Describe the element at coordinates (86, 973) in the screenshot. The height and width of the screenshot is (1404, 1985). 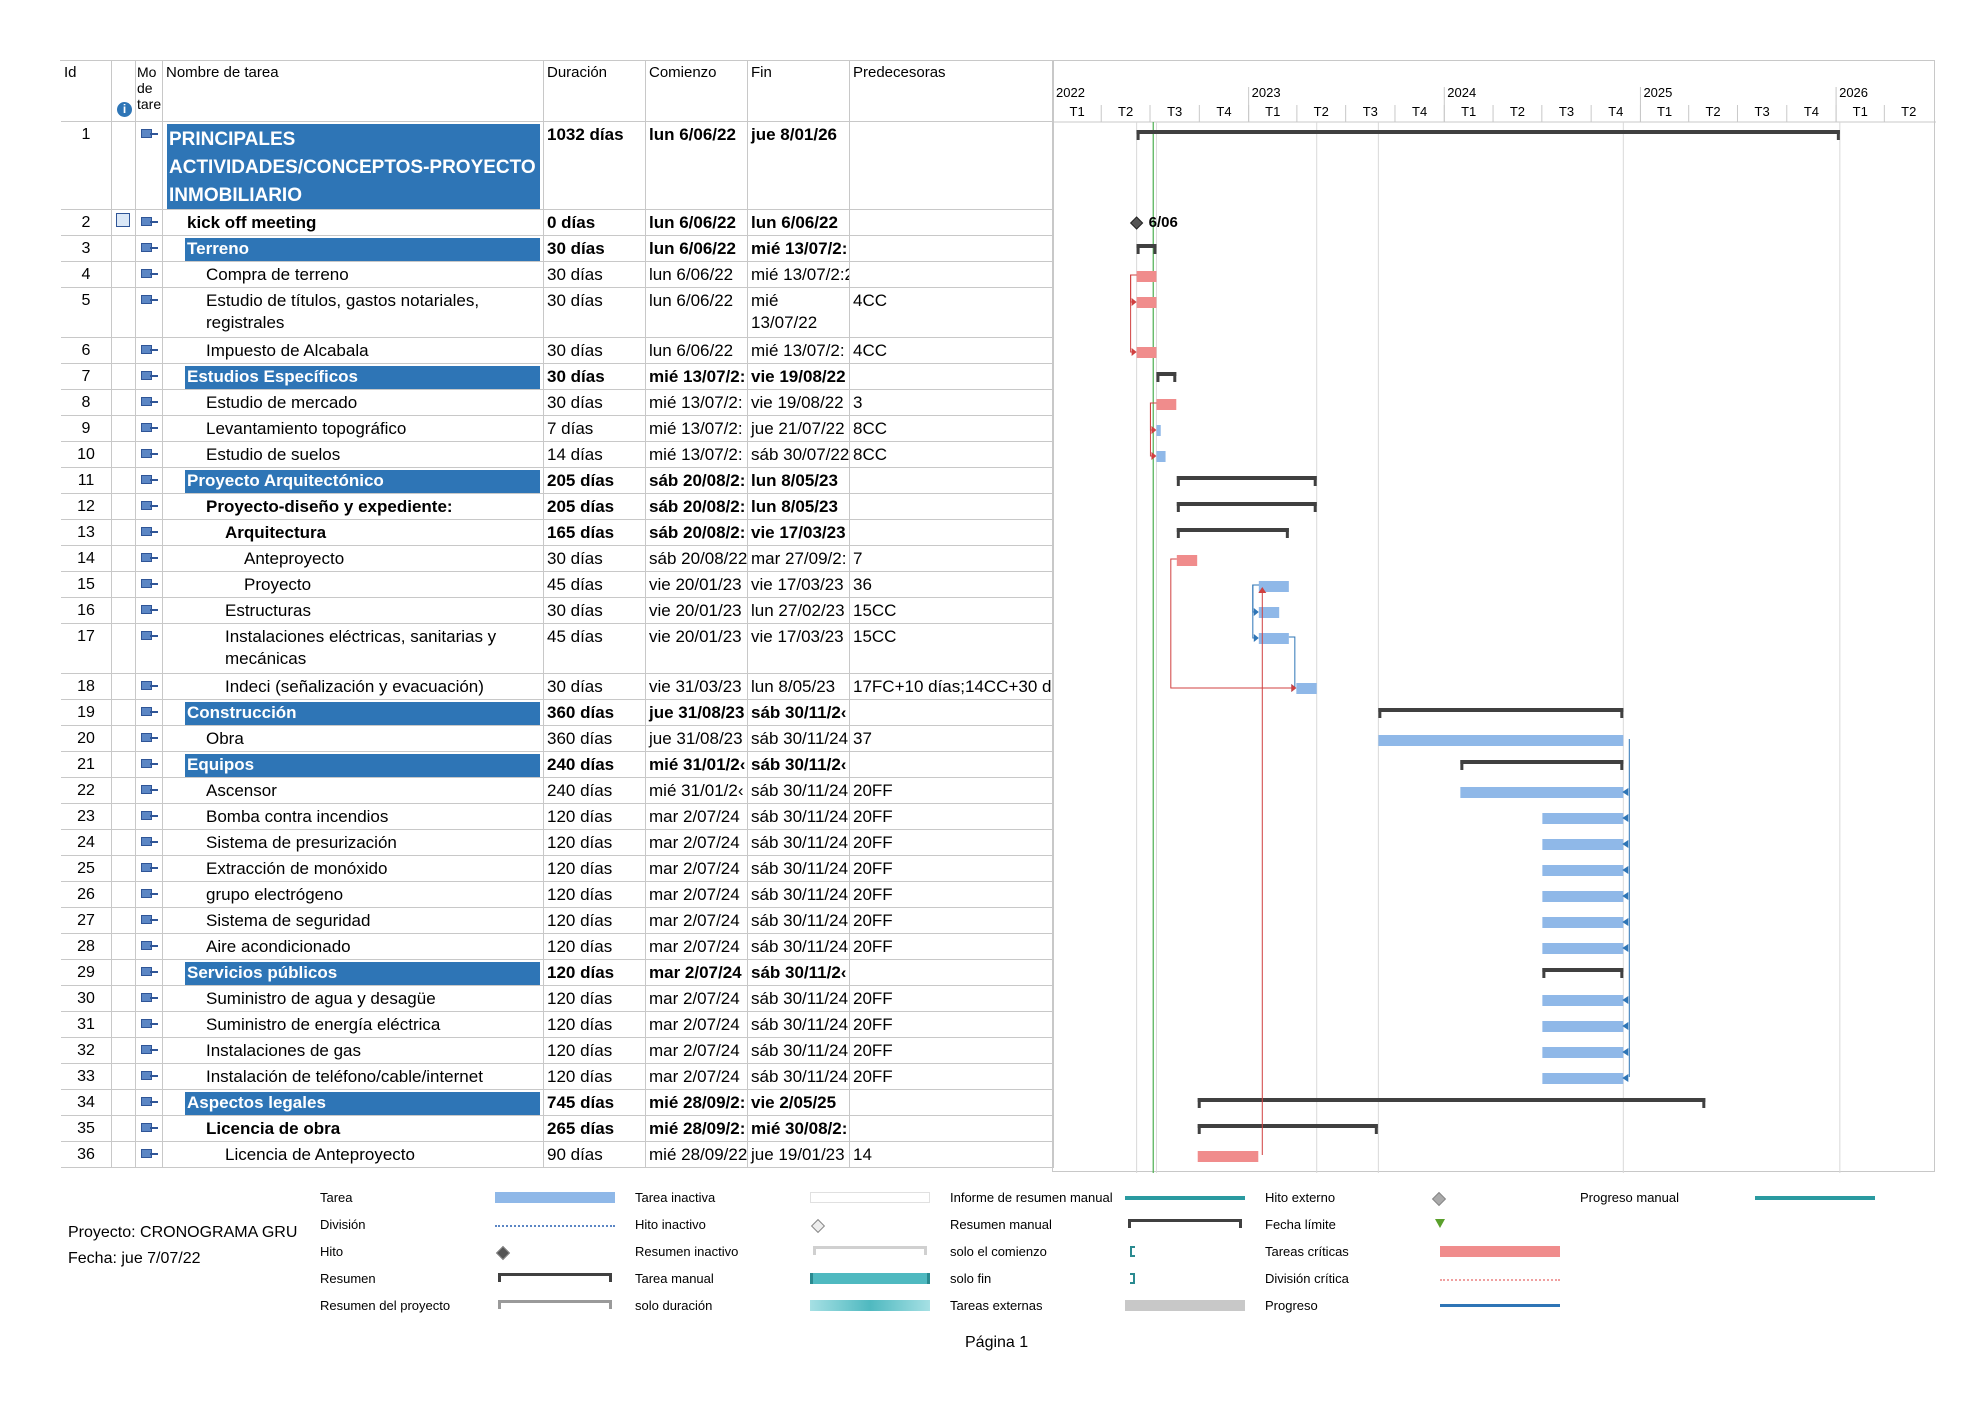
I see `cell-id: 29` at that location.